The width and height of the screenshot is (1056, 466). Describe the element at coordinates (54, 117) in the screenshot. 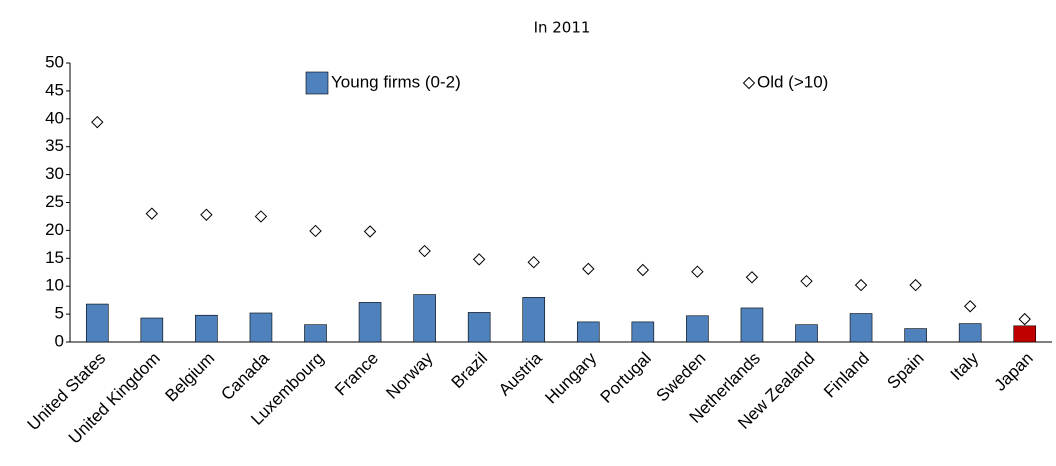

I see `y-tick-label: 40` at that location.